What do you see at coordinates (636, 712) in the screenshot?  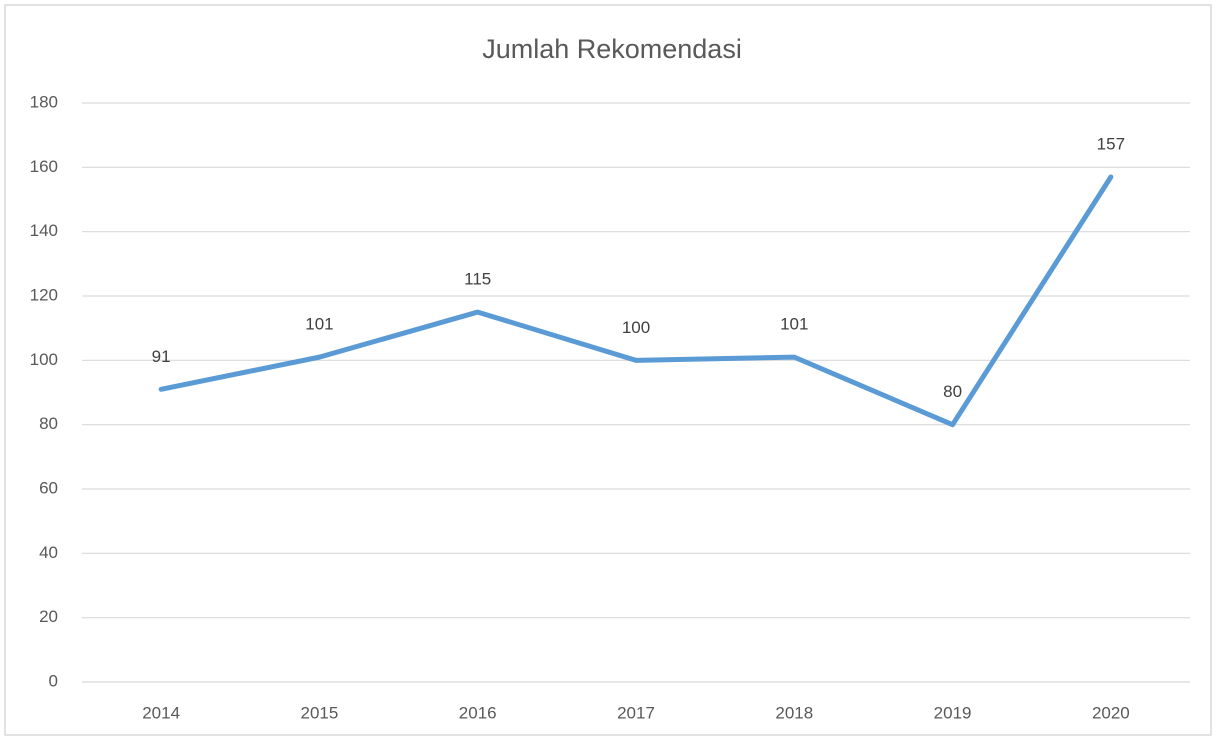 I see `x-tick-label: 2017` at bounding box center [636, 712].